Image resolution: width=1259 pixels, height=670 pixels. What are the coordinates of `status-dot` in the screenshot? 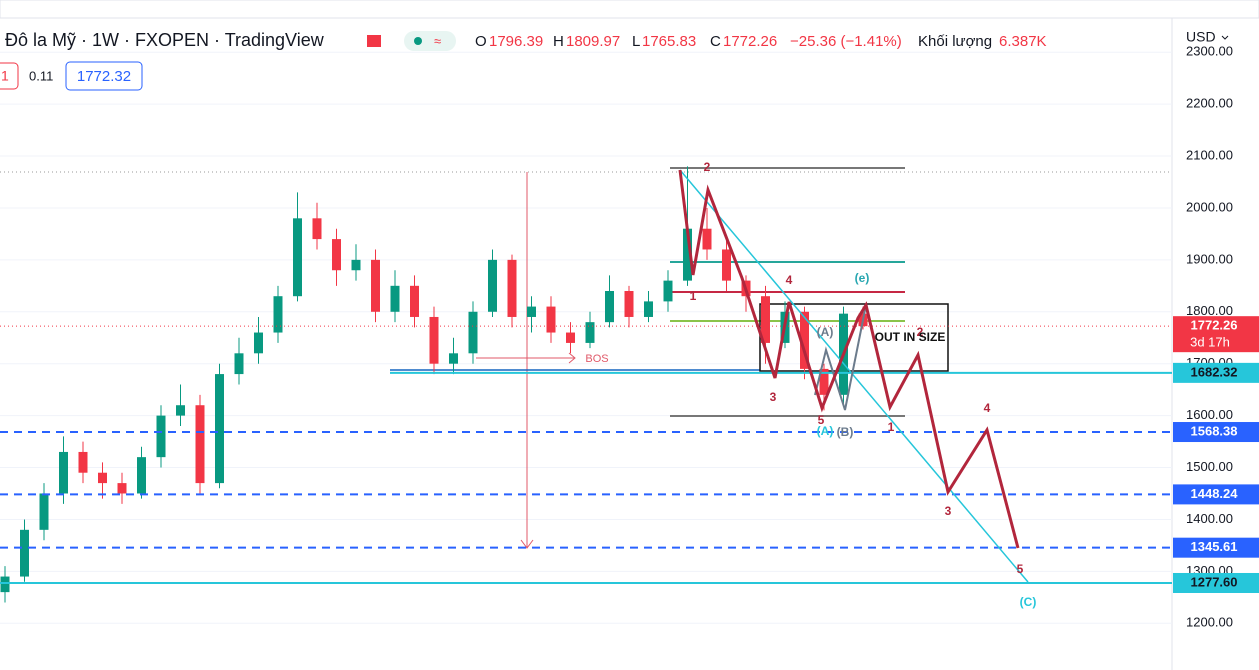 It's located at (418, 41).